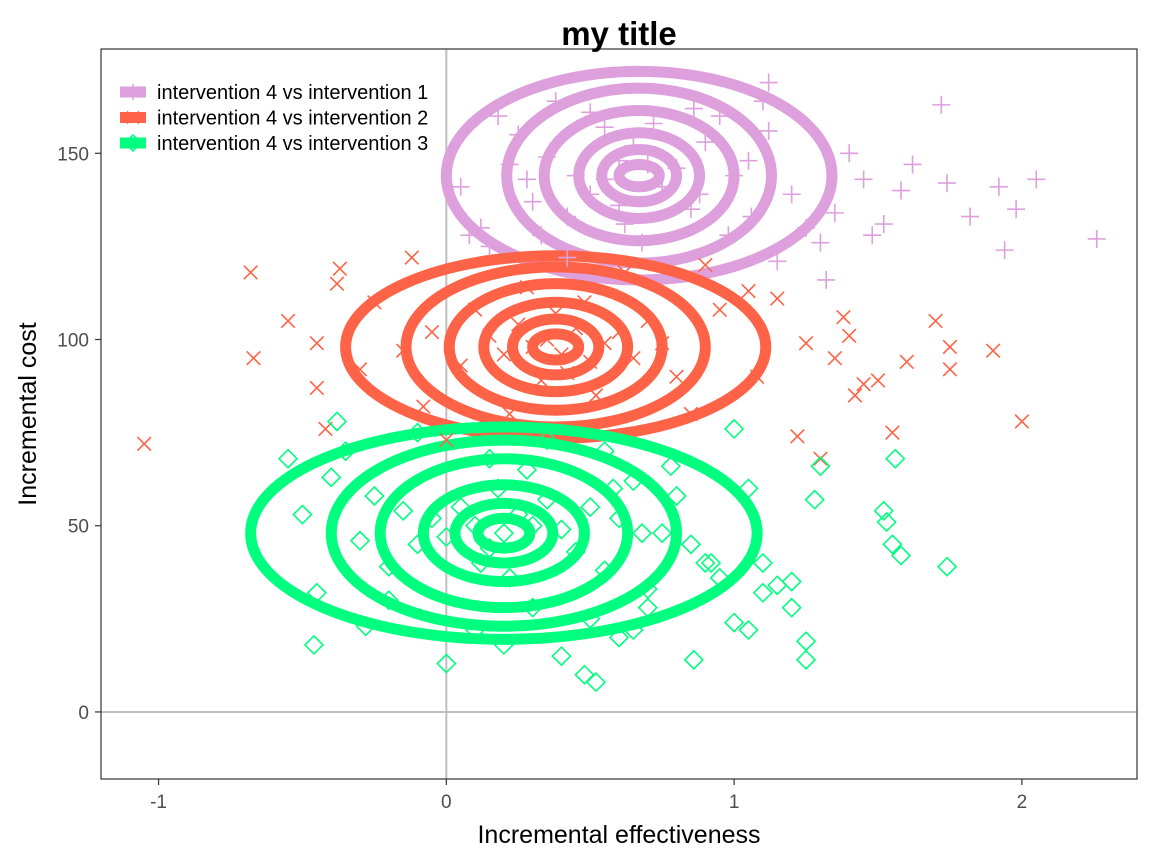 The height and width of the screenshot is (865, 1152). What do you see at coordinates (78, 527) in the screenshot?
I see `y-tick-label: 50` at bounding box center [78, 527].